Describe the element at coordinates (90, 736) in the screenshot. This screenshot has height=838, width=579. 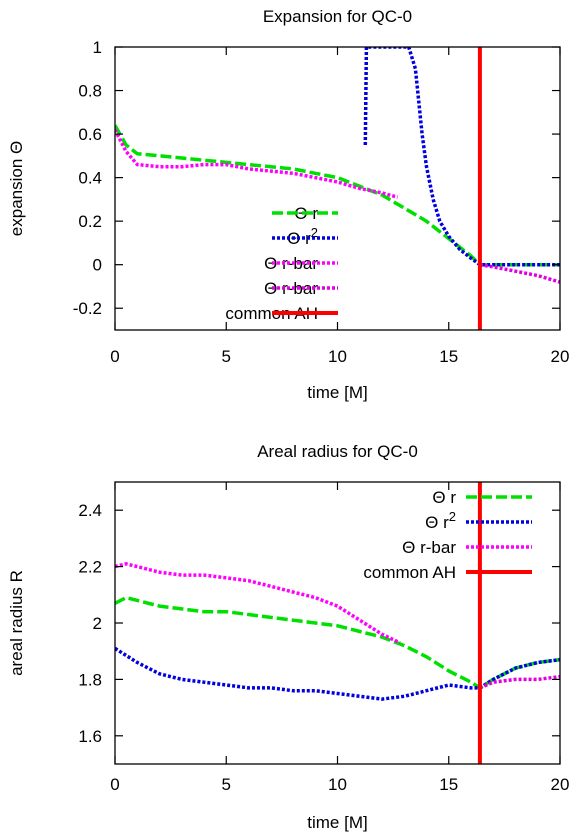
I see `y-tick-label: 1.6` at that location.